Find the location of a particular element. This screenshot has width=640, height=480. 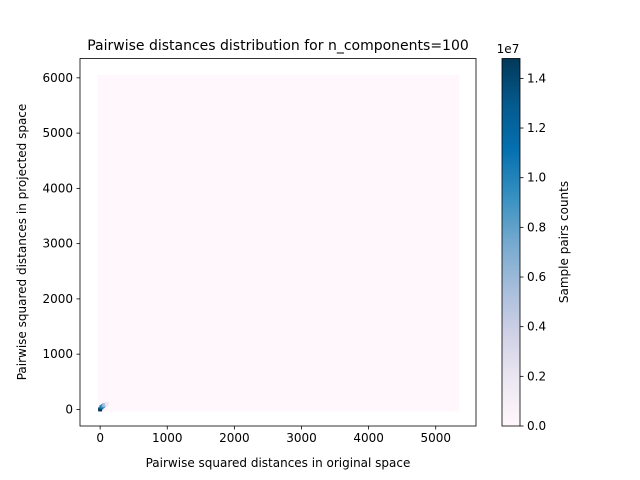

colorbar-tick-label: 0.0 is located at coordinates (536, 426).